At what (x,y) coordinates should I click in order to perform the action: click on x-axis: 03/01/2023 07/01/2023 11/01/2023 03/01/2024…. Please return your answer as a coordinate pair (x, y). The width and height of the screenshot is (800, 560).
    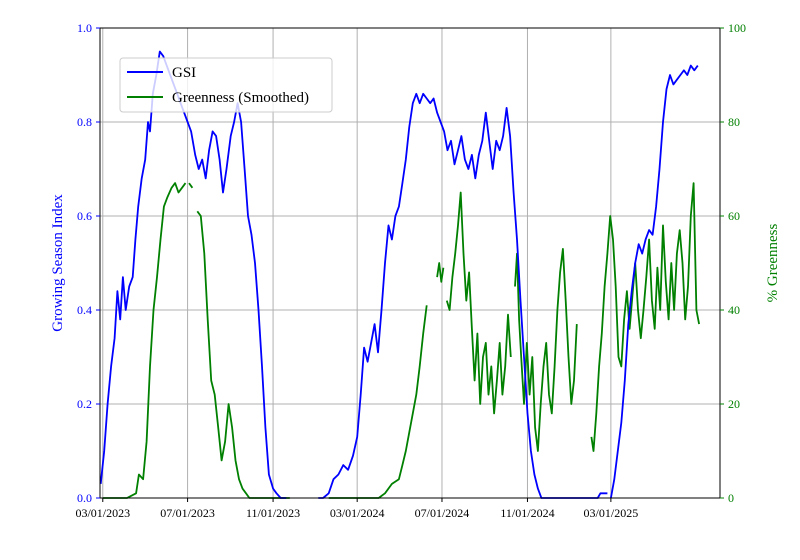
    Looking at the image, I should click on (356, 509).